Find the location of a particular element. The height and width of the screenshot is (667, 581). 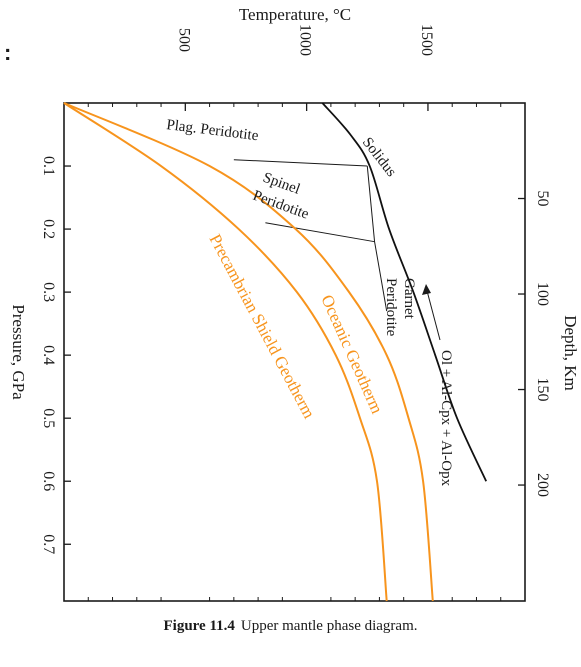

depth-axis-label: Depth, Km is located at coordinates (570, 353).